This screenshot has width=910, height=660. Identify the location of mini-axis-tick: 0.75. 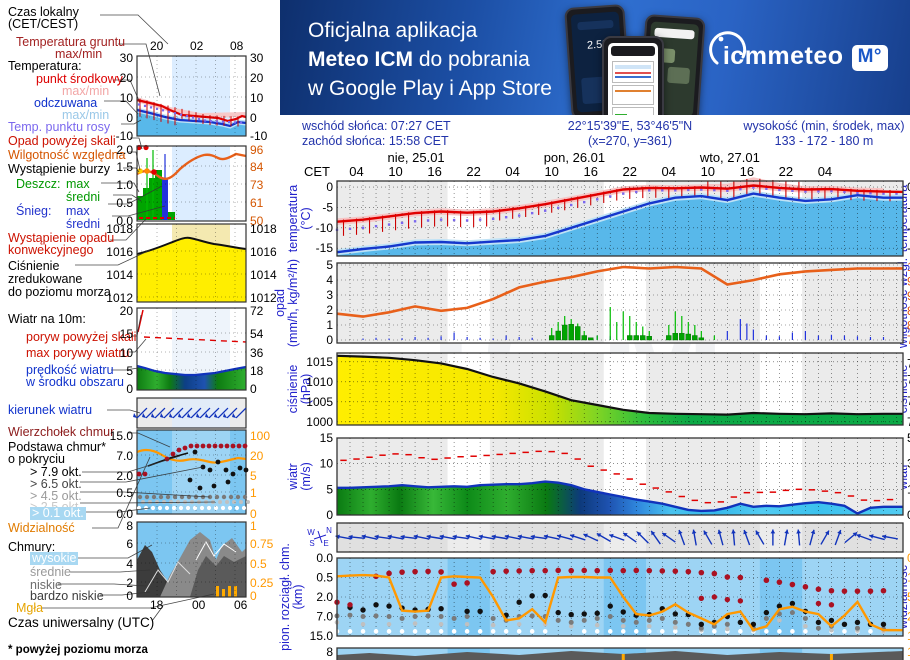
(262, 544).